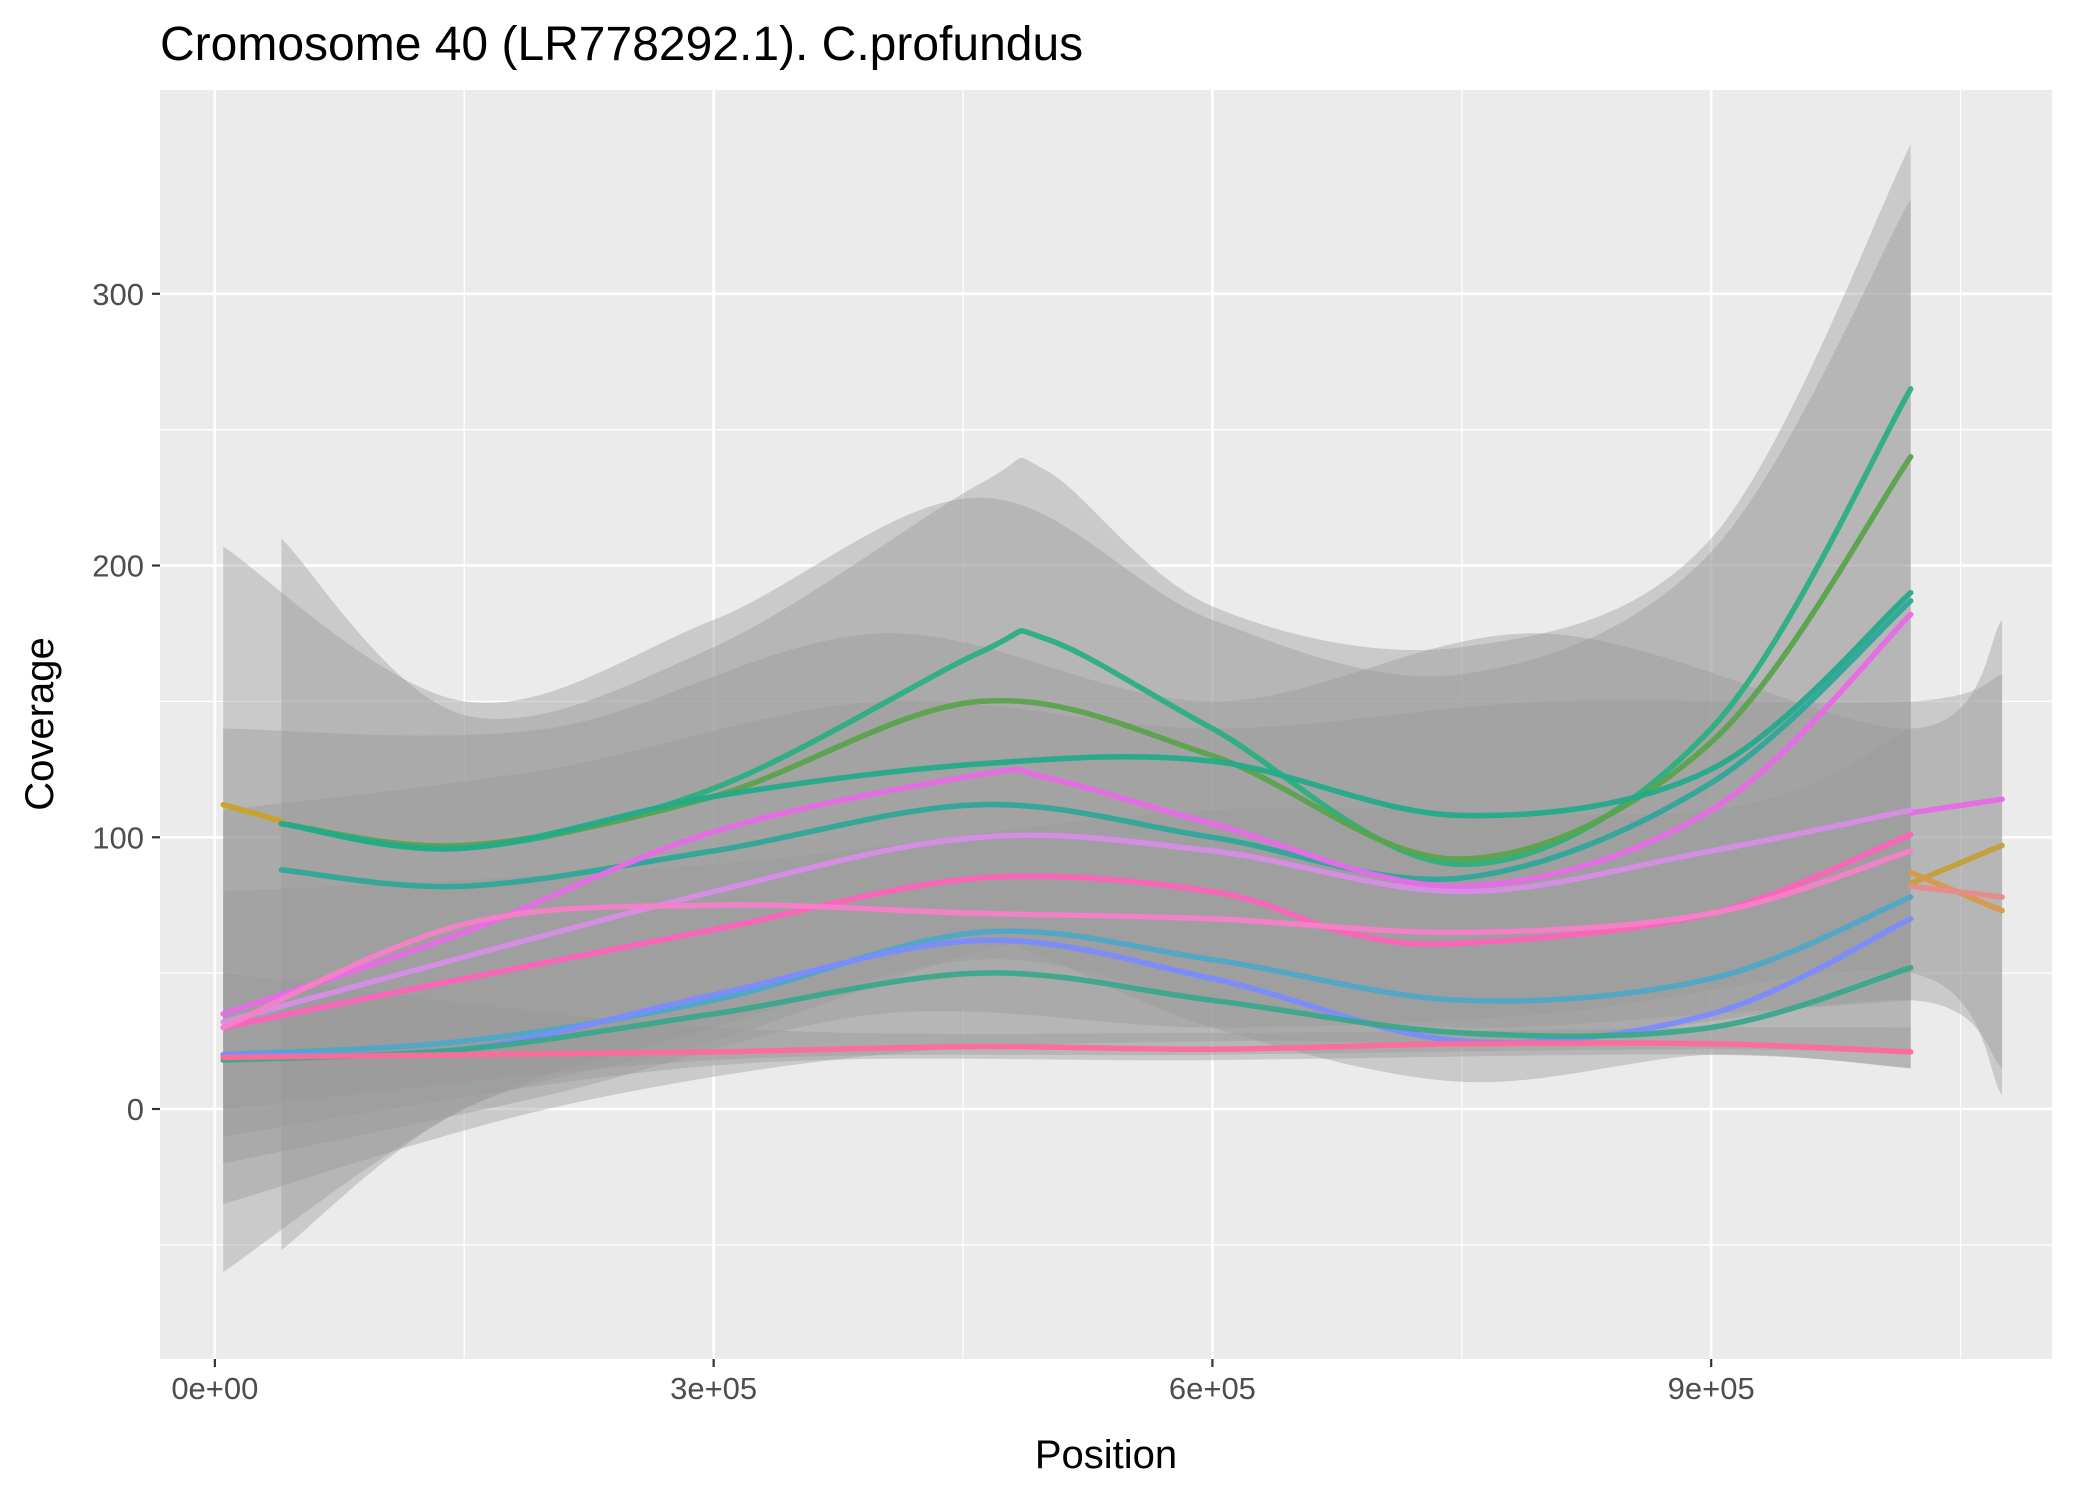 Image resolution: width=2100 pixels, height=1499 pixels. Describe the element at coordinates (1711, 1388) in the screenshot. I see `x-tick-label: 9e+05` at that location.